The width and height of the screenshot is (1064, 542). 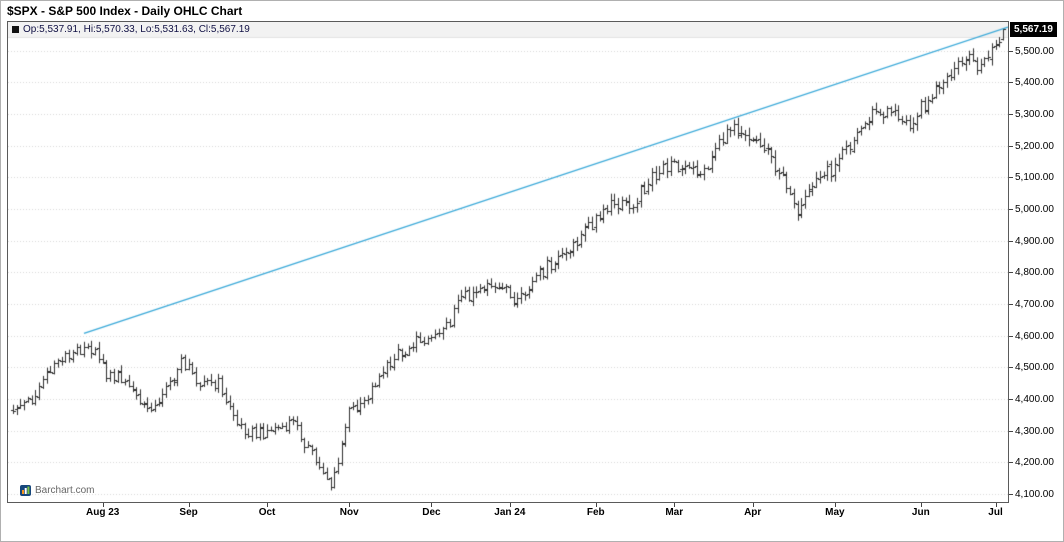 I want to click on y-axis-label: 4,800.00, so click(x=1034, y=273).